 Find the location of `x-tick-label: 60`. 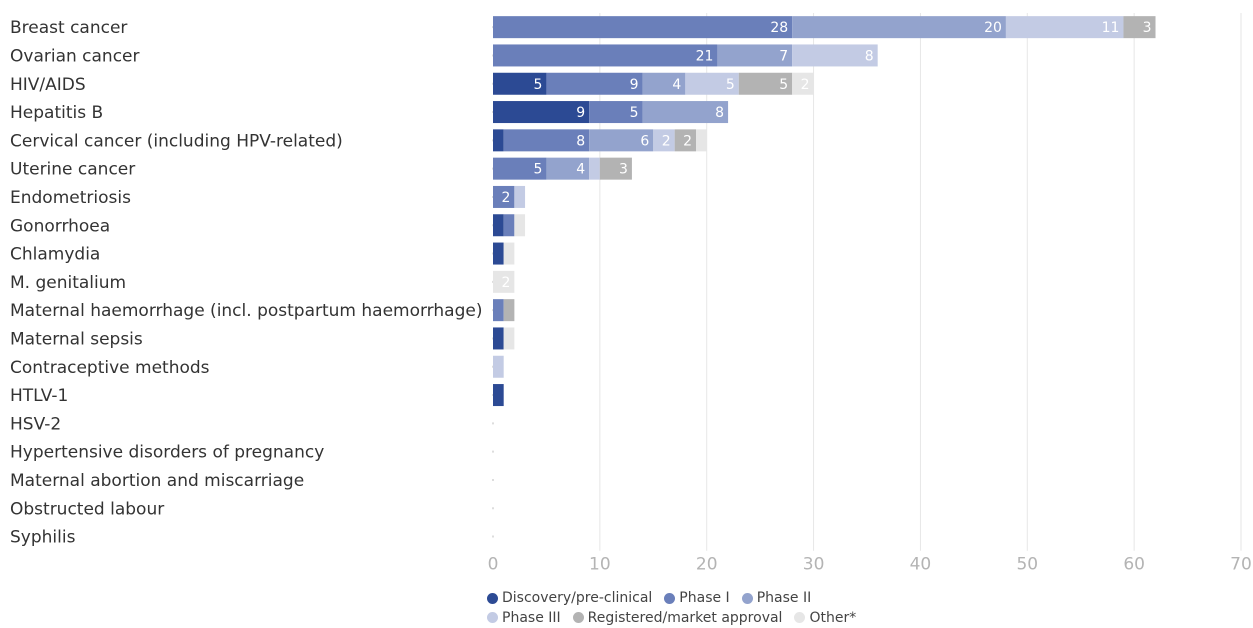

x-tick-label: 60 is located at coordinates (1134, 565).